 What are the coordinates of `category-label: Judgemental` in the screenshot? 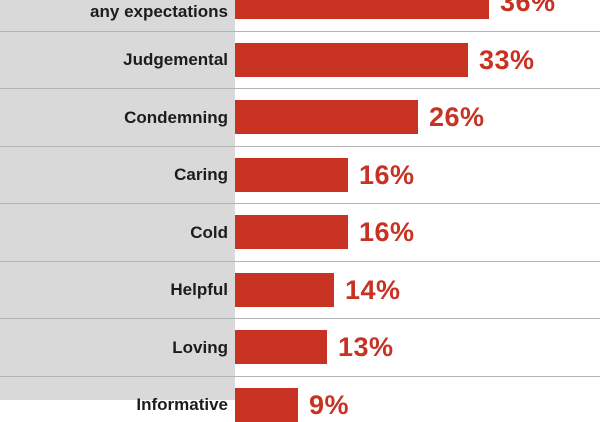 It's located at (175, 59).